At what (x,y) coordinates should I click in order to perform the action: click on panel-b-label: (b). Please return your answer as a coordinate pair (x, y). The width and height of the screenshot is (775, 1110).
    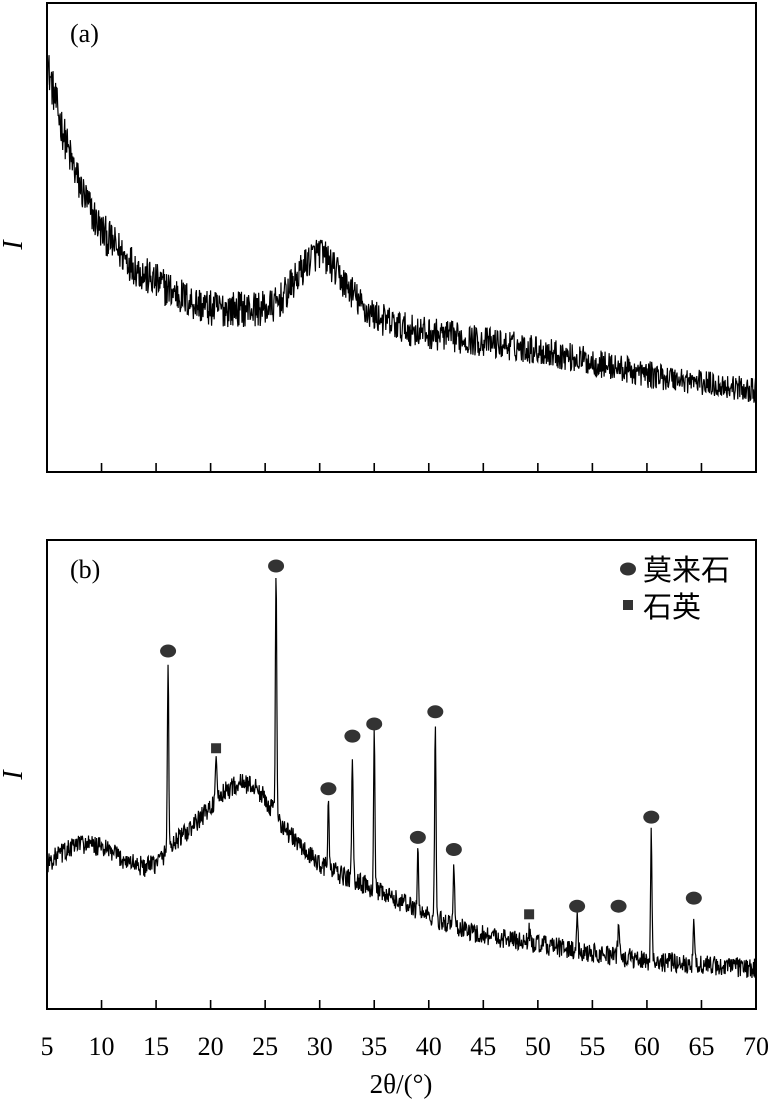
    Looking at the image, I should click on (85, 569).